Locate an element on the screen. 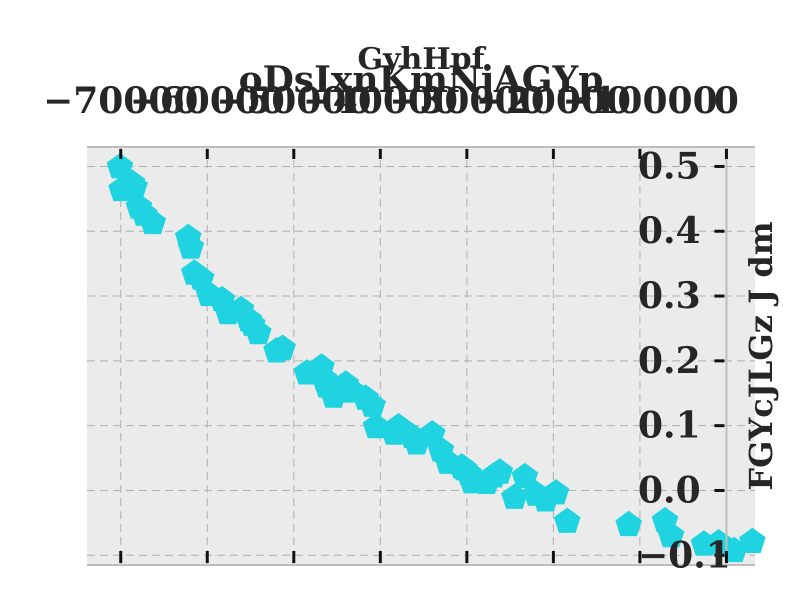 This screenshot has width=812, height=609. x-tick-label: −30000 is located at coordinates (466, 101).